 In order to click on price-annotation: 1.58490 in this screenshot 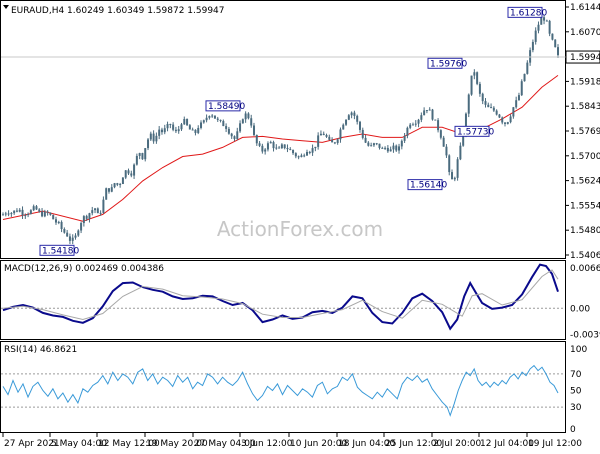, I will do `click(225, 106)`.